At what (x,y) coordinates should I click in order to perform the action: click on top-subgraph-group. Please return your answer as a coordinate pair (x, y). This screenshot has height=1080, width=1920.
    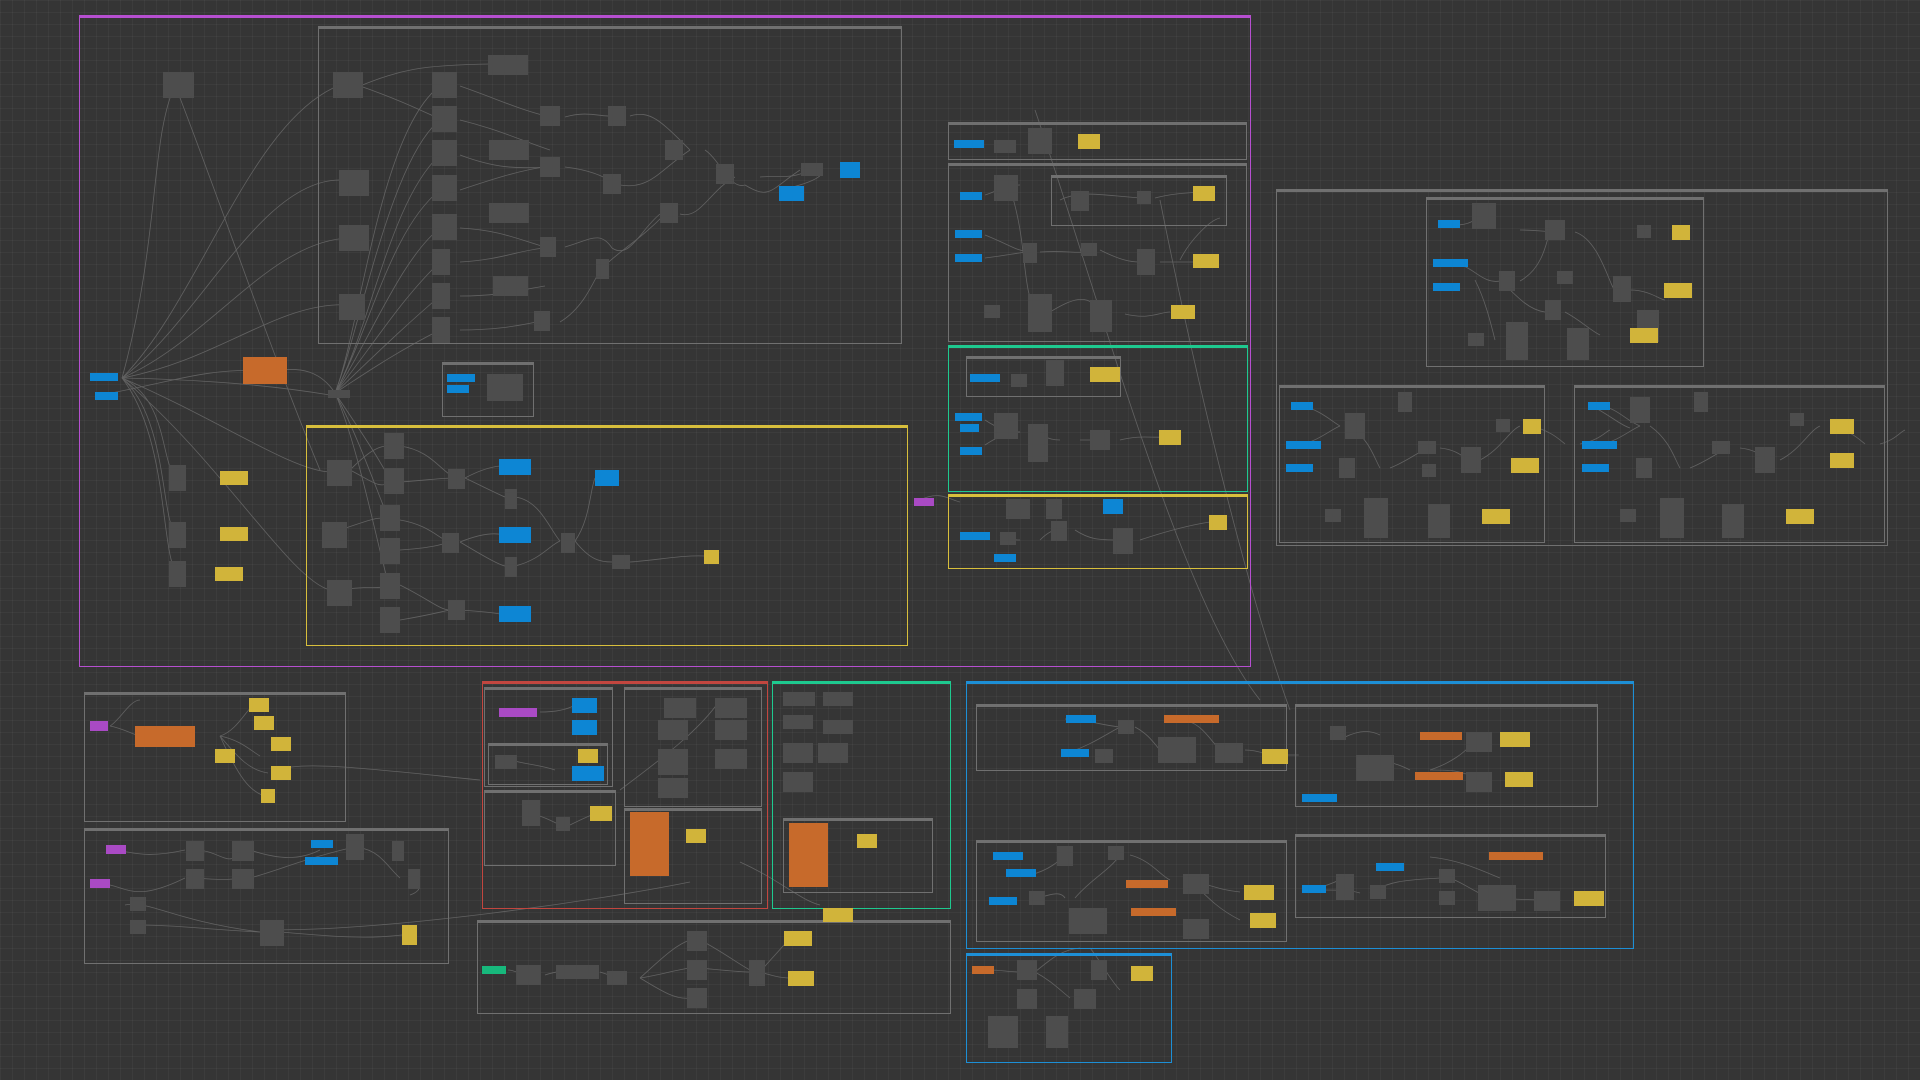
    Looking at the image, I should click on (610, 185).